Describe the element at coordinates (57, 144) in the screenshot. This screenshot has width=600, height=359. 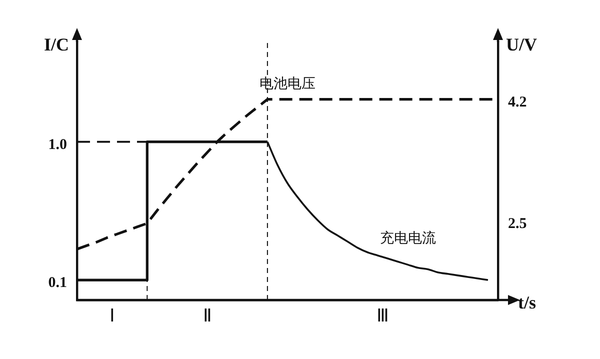
I see `y-tick-label: 1.0` at that location.